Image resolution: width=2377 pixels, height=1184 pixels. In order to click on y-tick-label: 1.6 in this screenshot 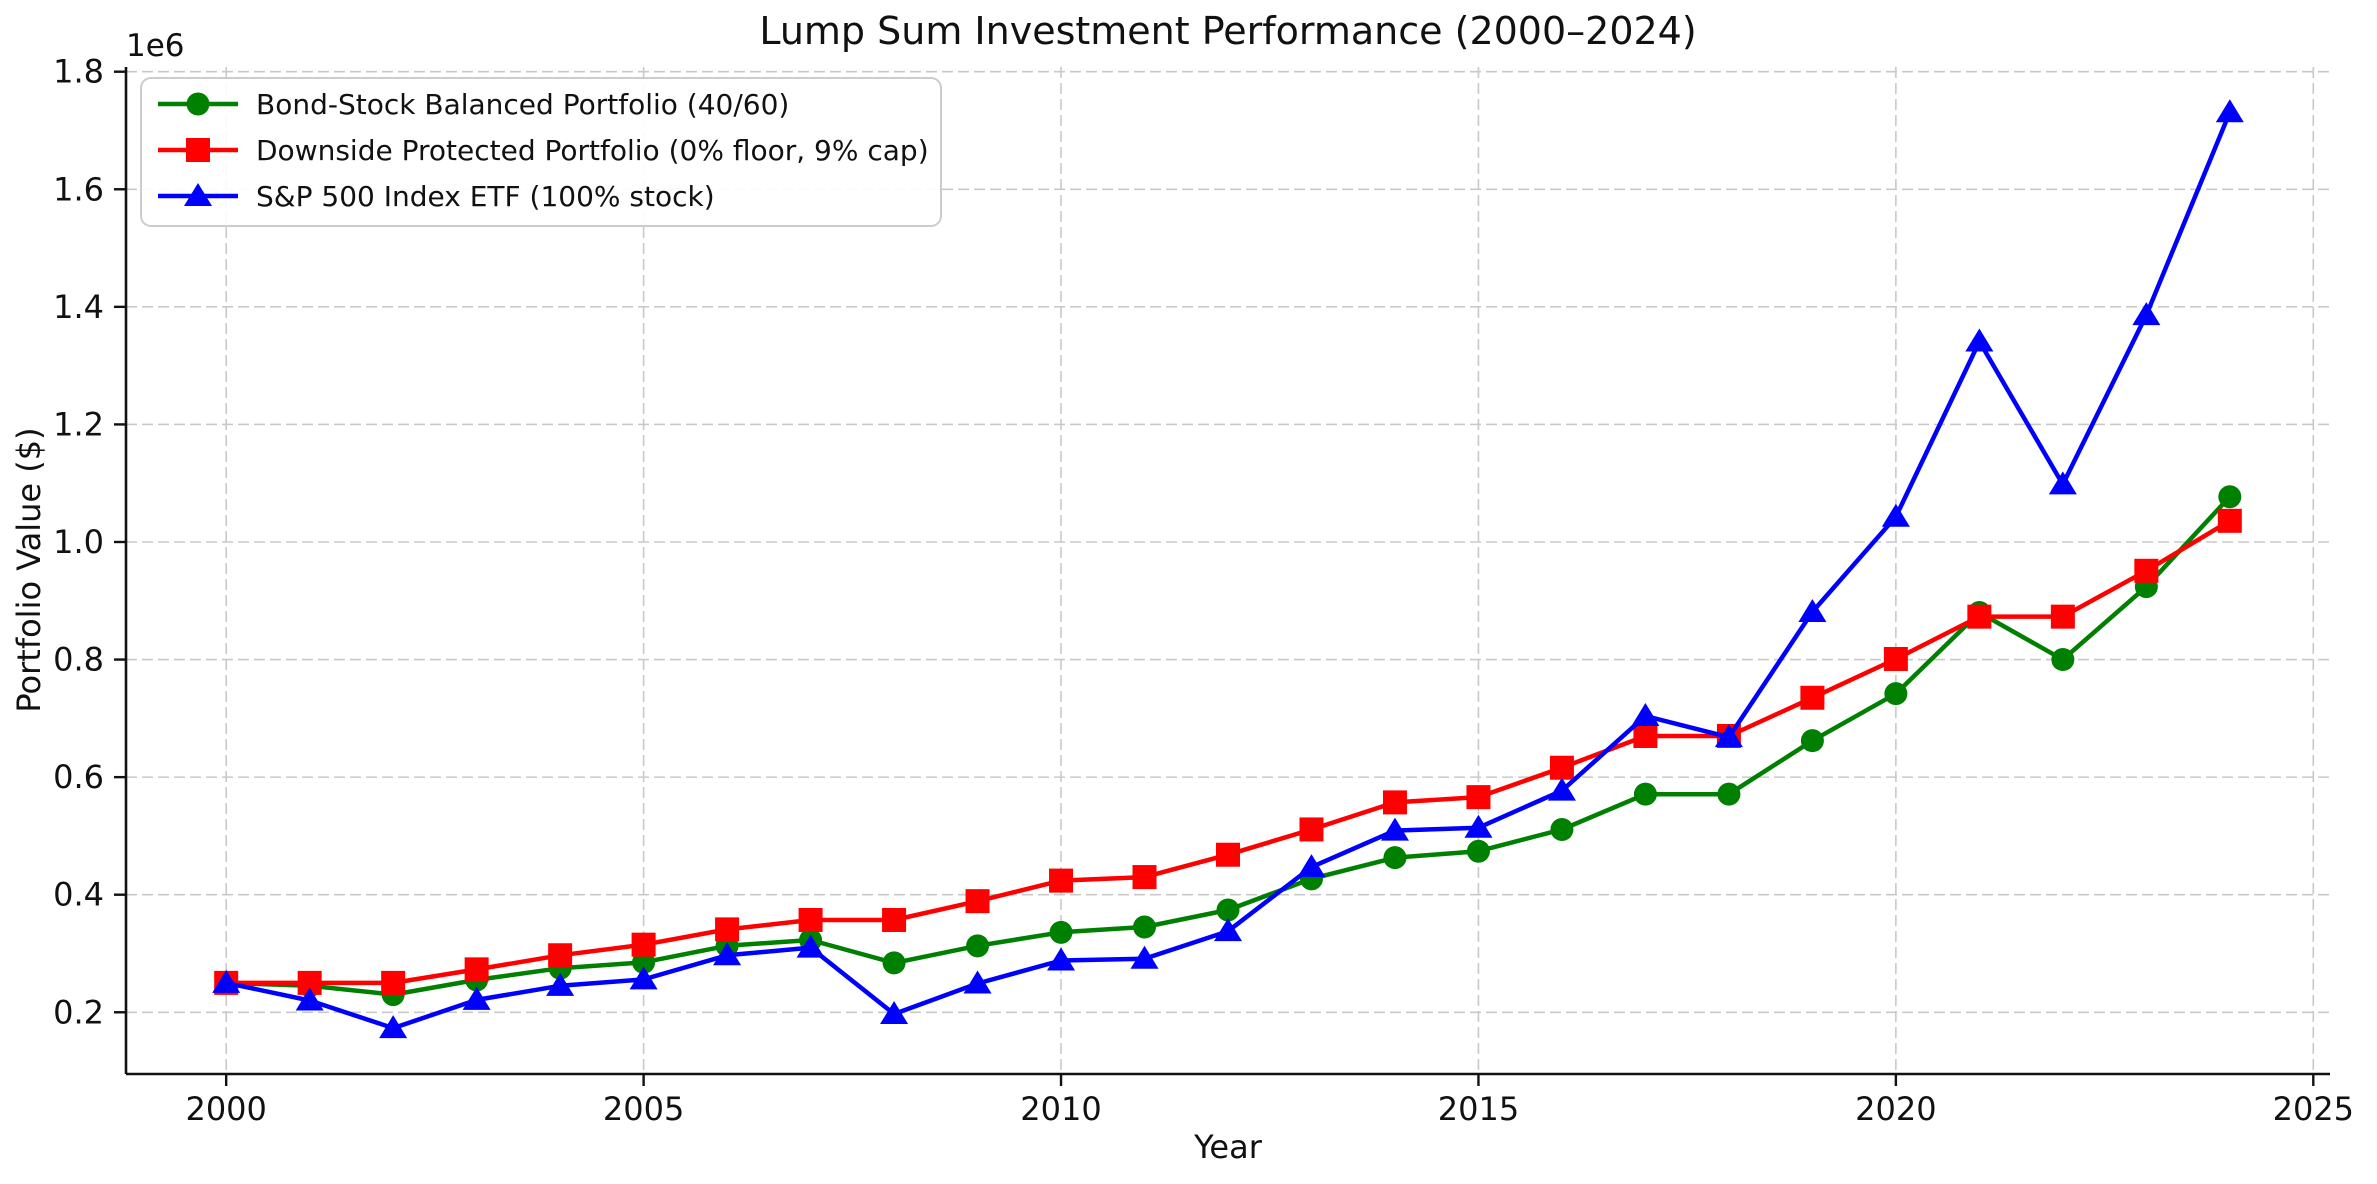, I will do `click(78, 189)`.